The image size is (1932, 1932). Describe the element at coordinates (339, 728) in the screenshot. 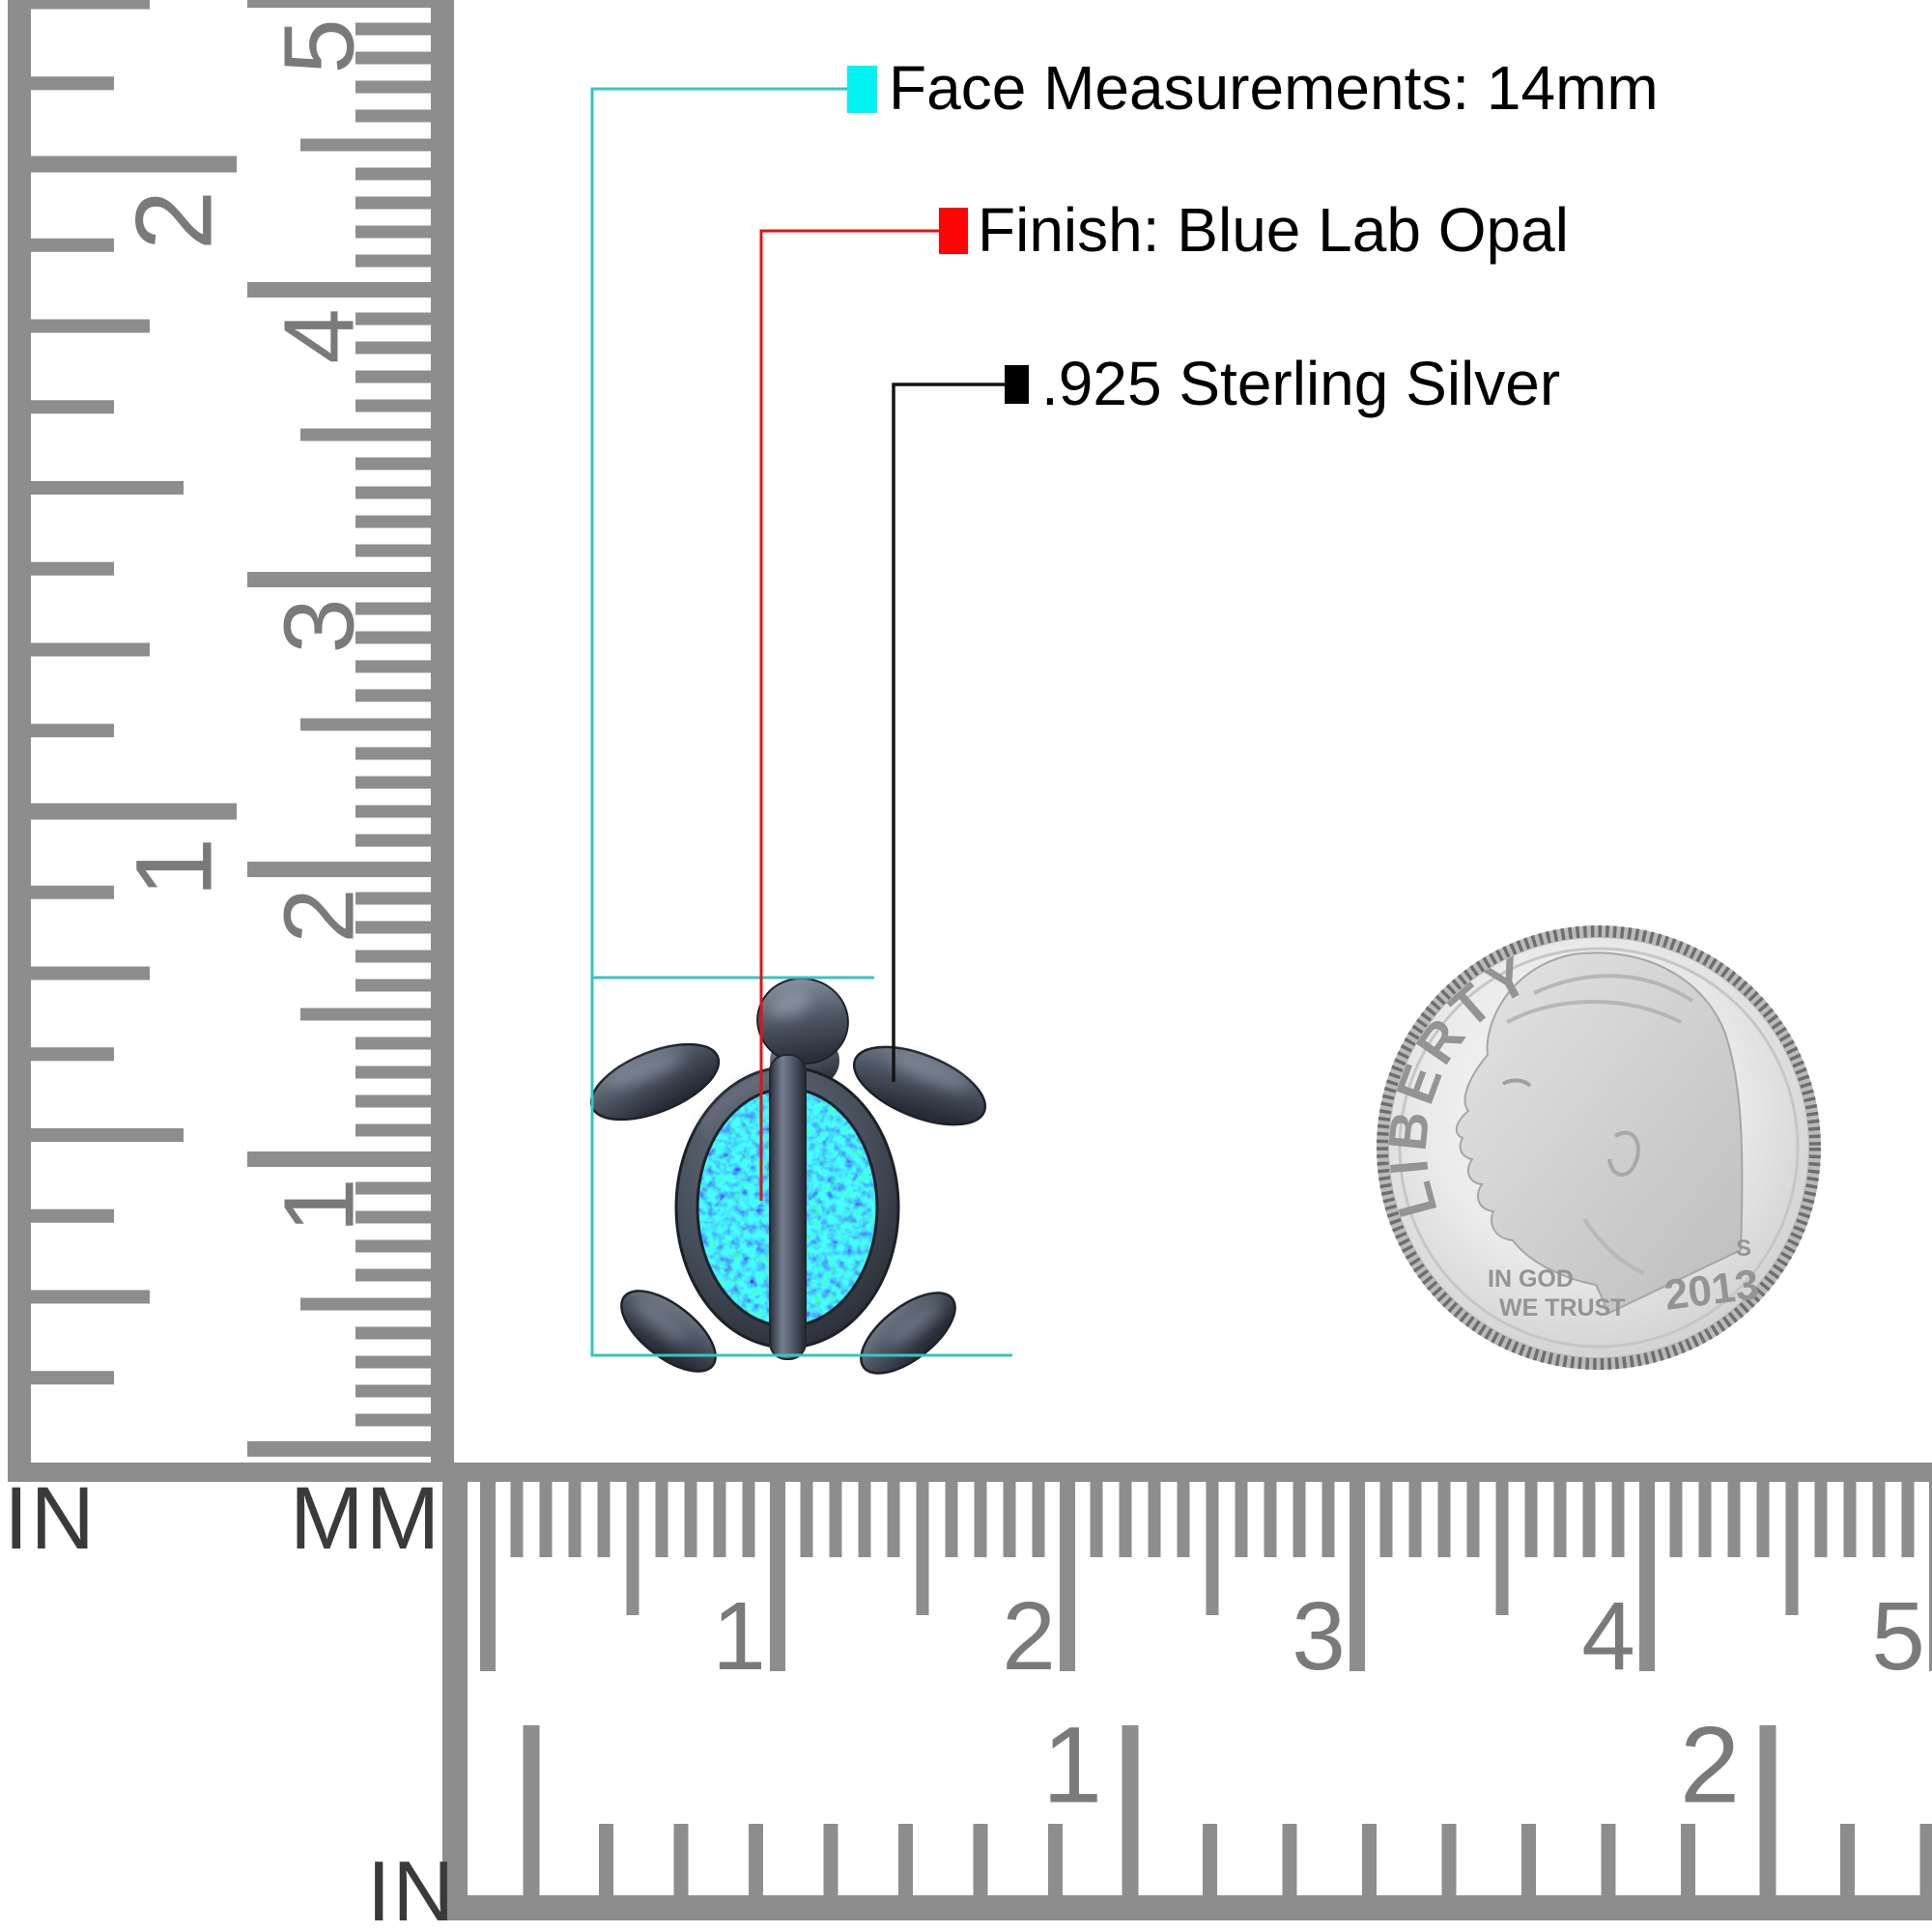

I see `vertical-mm-ruler` at that location.